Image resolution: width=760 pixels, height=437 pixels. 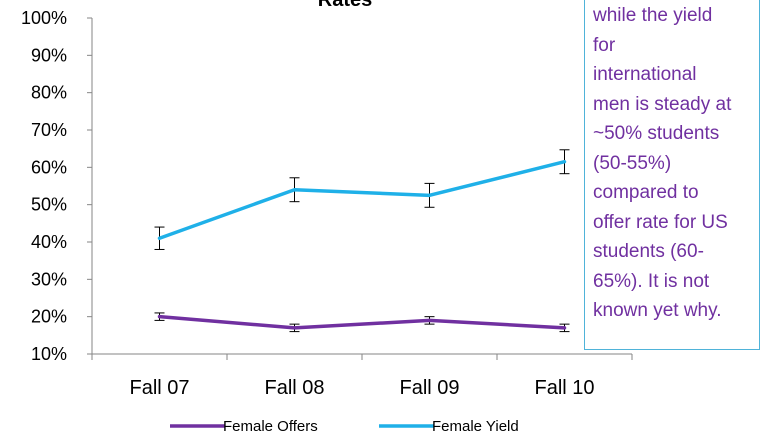 What do you see at coordinates (270, 426) in the screenshot?
I see `legend-label: Female Offers` at bounding box center [270, 426].